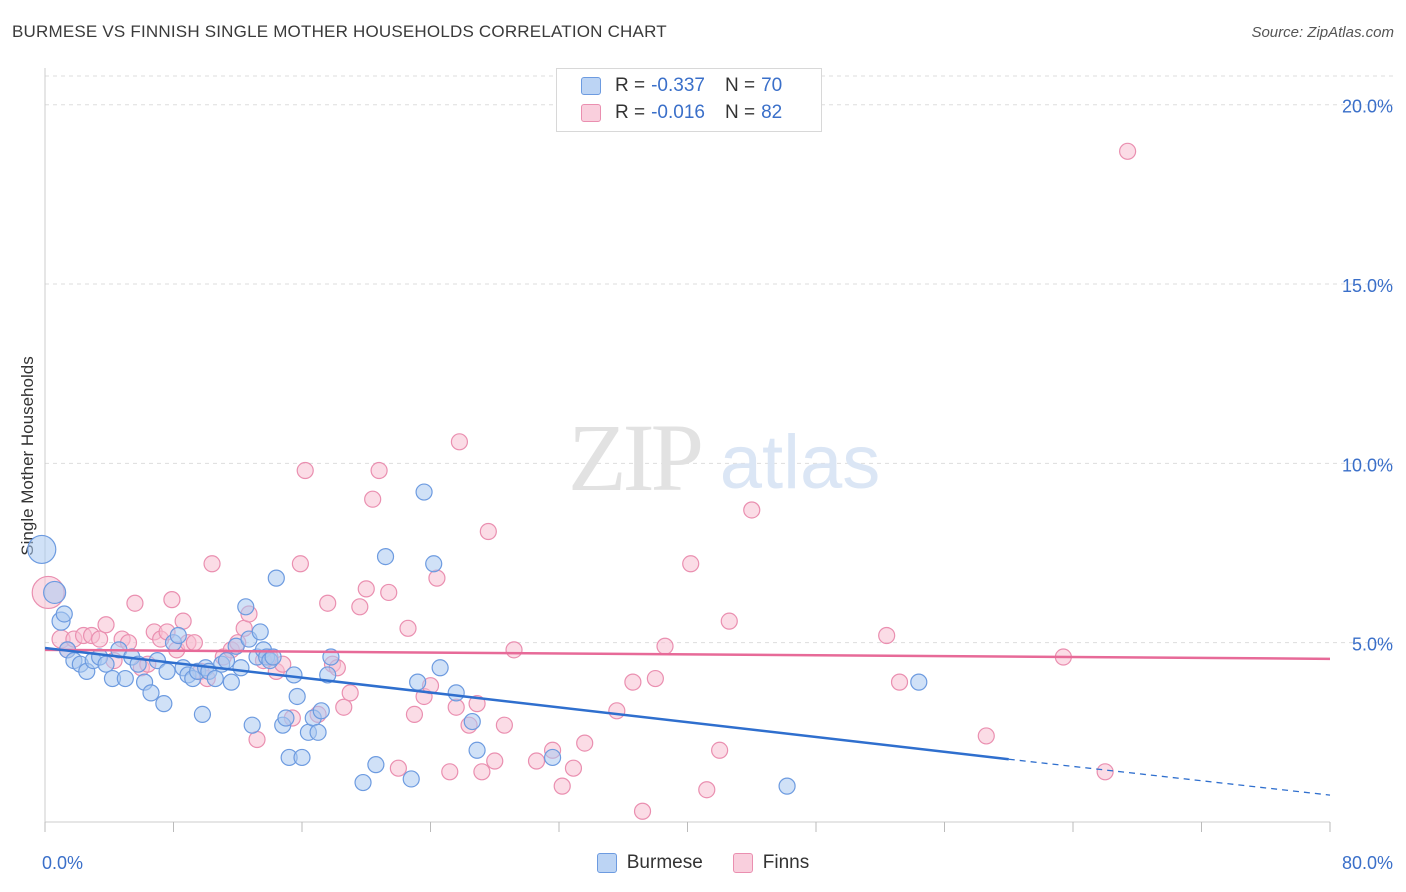  What do you see at coordinates (742, 863) in the screenshot?
I see `finns-legend-swatch` at bounding box center [742, 863].